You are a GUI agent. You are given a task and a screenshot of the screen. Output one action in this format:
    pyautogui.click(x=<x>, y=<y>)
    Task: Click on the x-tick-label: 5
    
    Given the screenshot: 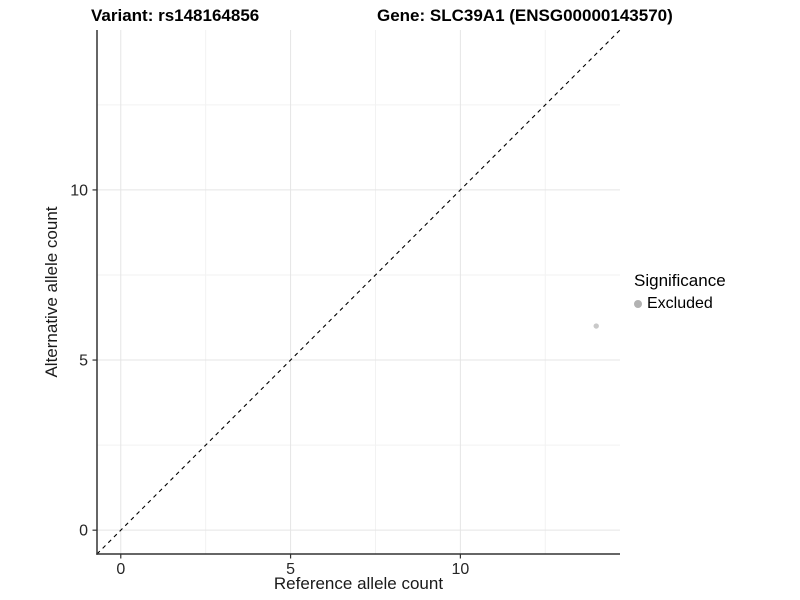 What is the action you would take?
    pyautogui.click(x=290, y=569)
    